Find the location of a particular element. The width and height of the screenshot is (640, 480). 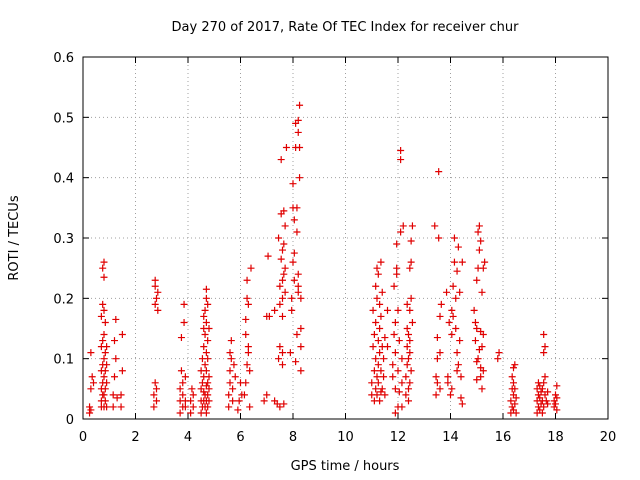

x-tick-label: 6 is located at coordinates (240, 437).